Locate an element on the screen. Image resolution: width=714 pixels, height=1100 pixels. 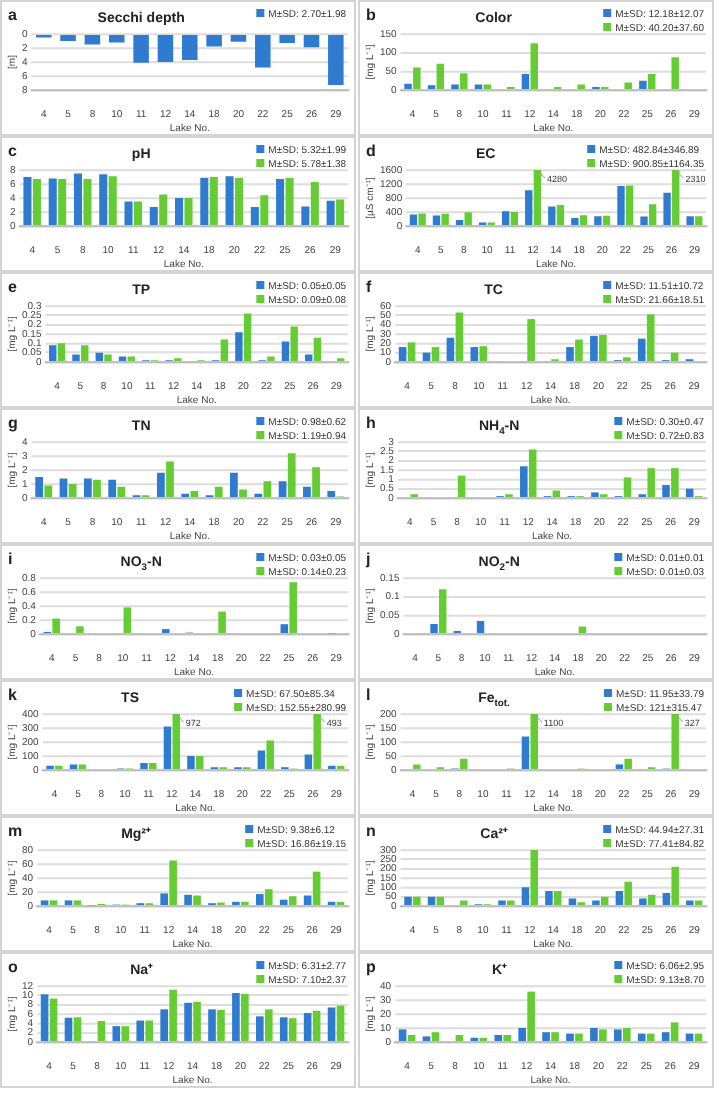
text: c is located at coordinates (13, 151).